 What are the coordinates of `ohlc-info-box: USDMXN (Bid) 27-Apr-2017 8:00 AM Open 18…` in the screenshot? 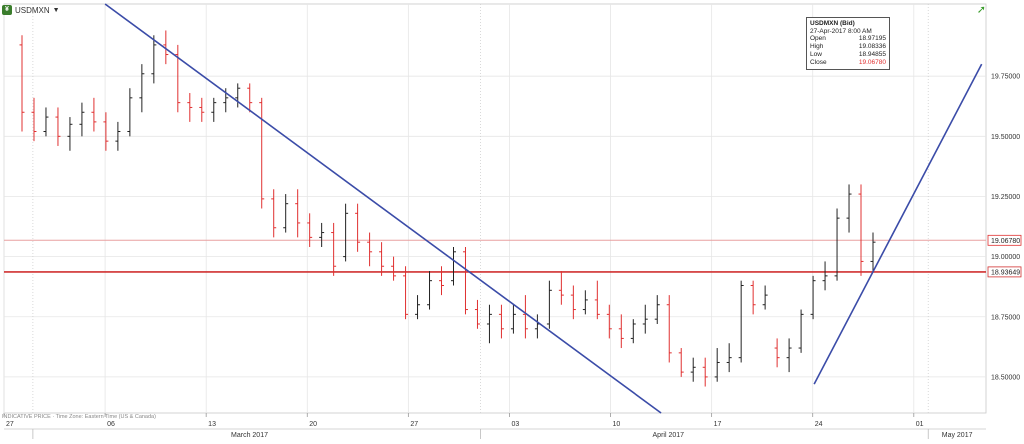 It's located at (848, 43).